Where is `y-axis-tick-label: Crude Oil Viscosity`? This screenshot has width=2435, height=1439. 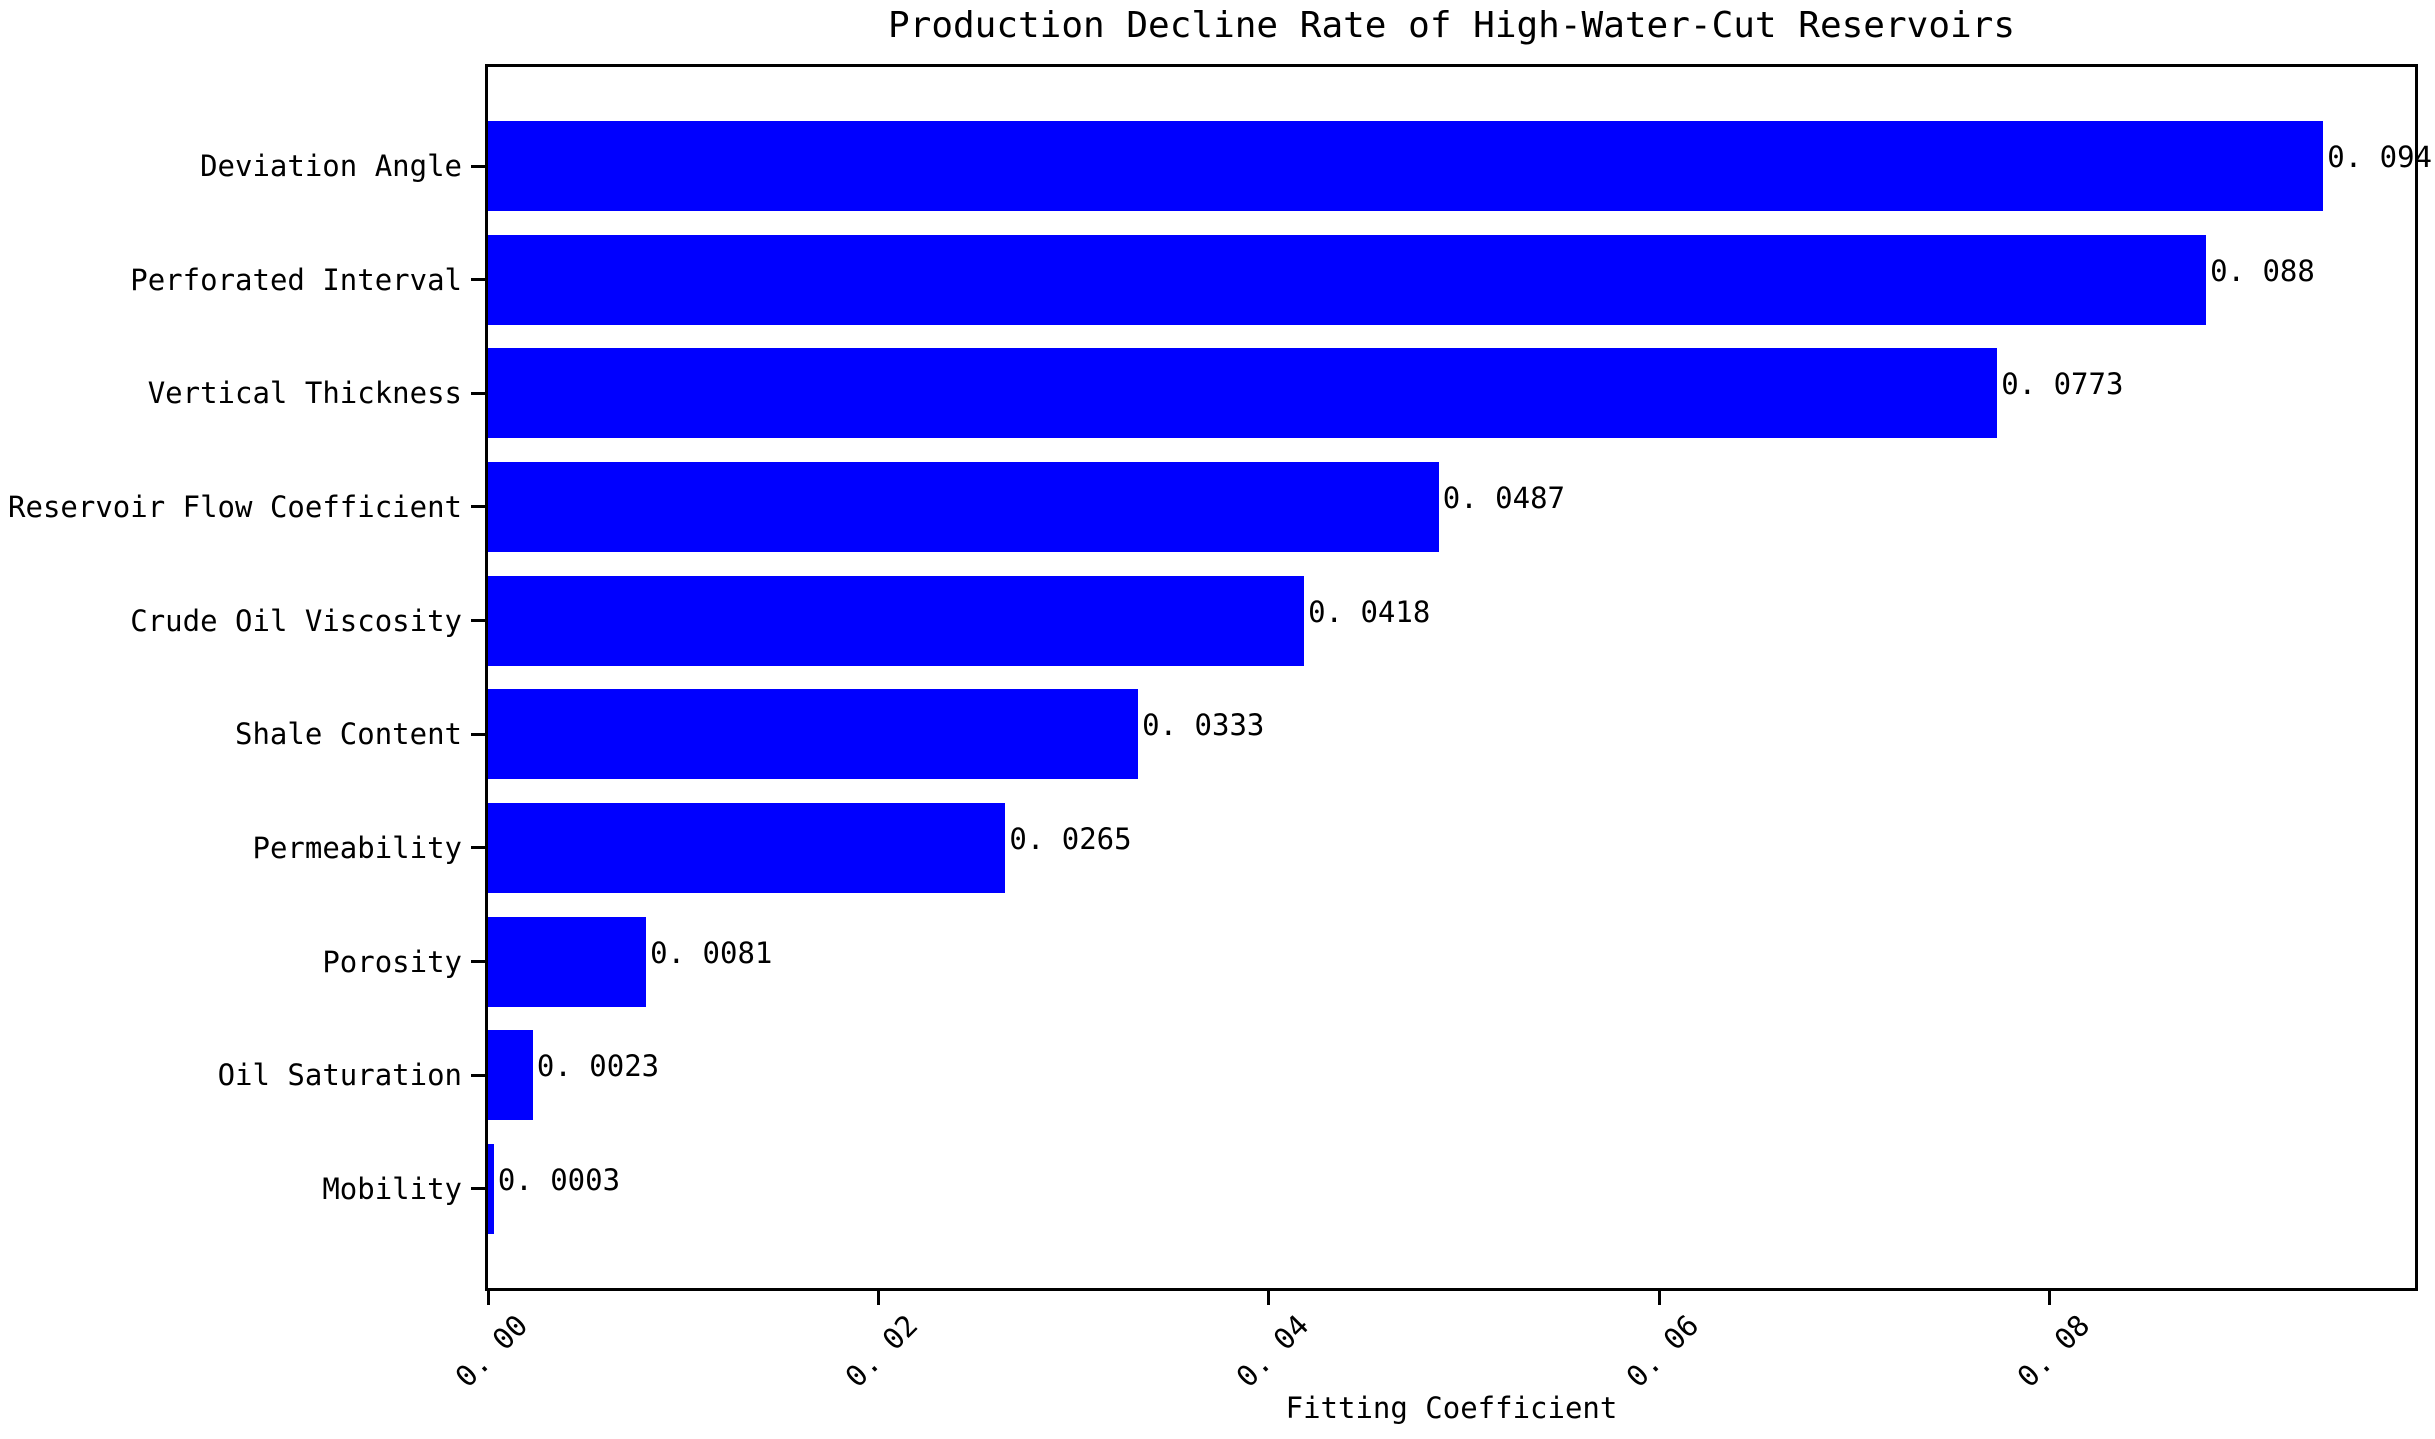 y-axis-tick-label: Crude Oil Viscosity is located at coordinates (296, 620).